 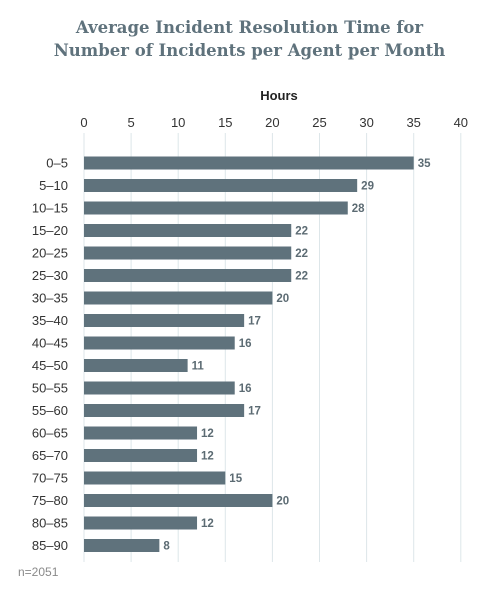 I want to click on category-label-13: 60–65, so click(x=50, y=433).